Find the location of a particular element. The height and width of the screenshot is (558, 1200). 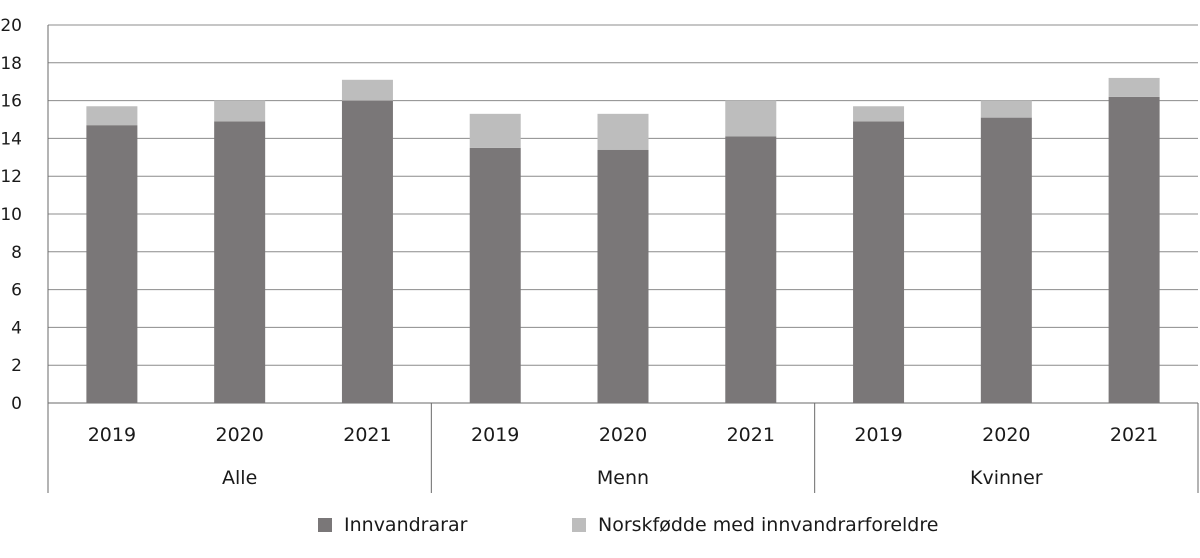

group-label: Kvinner is located at coordinates (1006, 478).